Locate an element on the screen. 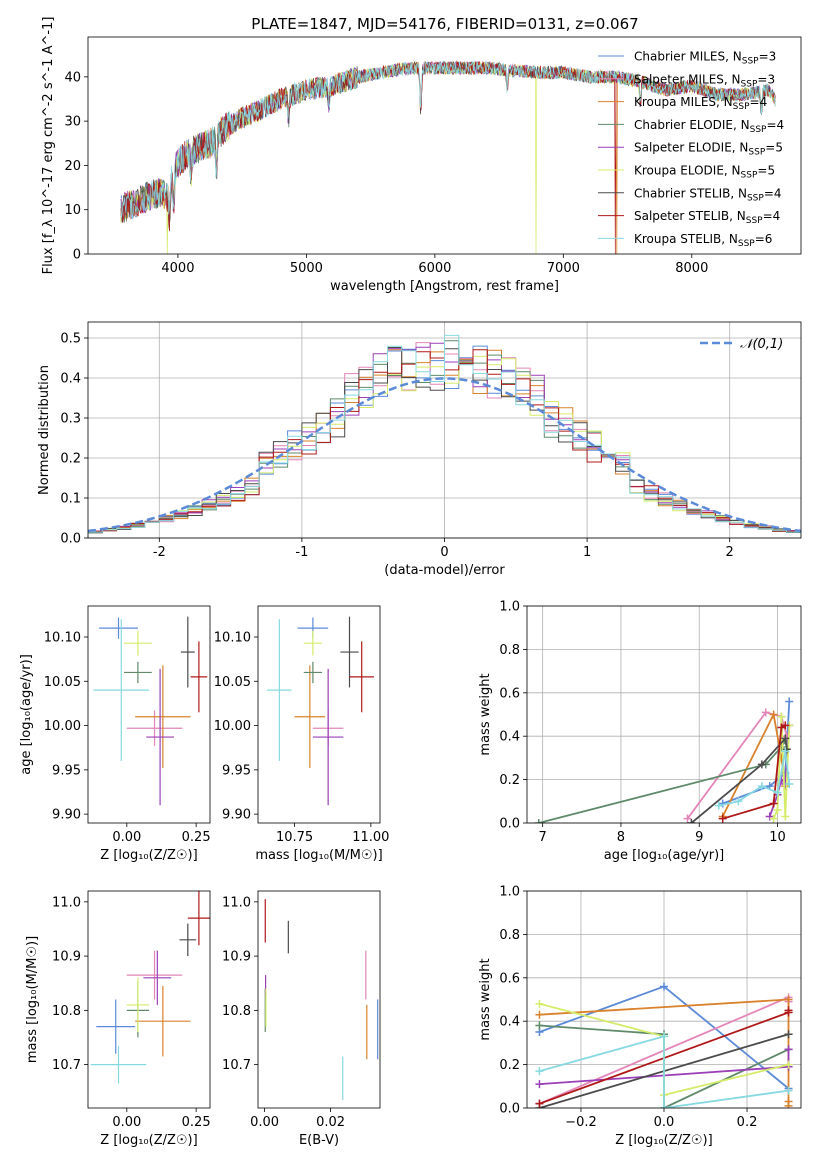 The height and width of the screenshot is (1170, 819). spectrum-line-salpeter-stelib is located at coordinates (448, 157).